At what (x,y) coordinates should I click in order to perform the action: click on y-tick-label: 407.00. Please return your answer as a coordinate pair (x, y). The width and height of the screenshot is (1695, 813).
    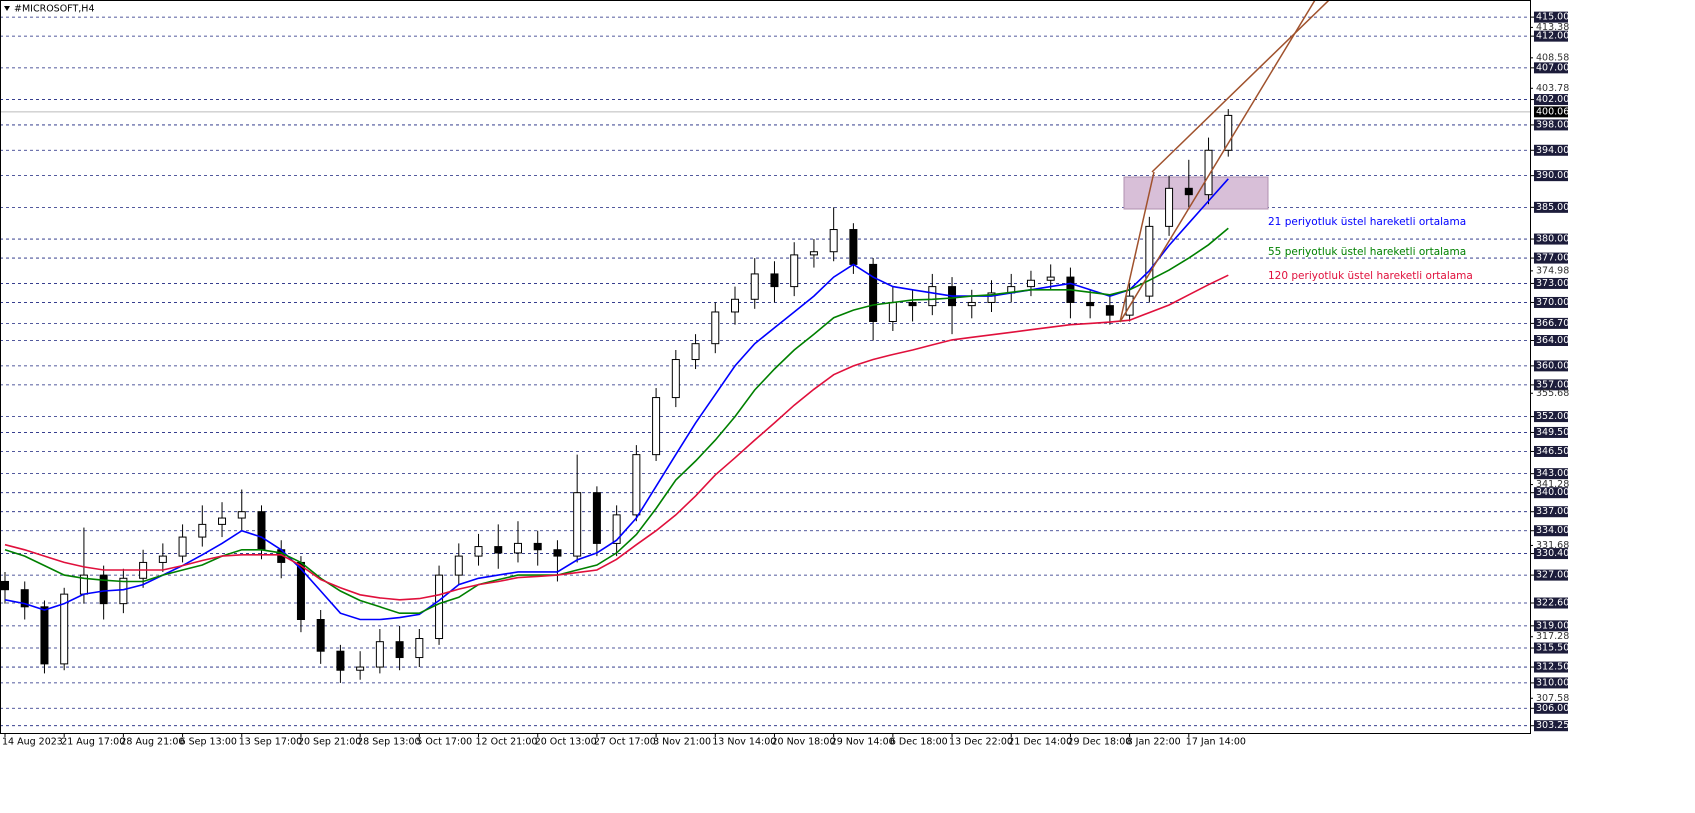
    Looking at the image, I should click on (1552, 67).